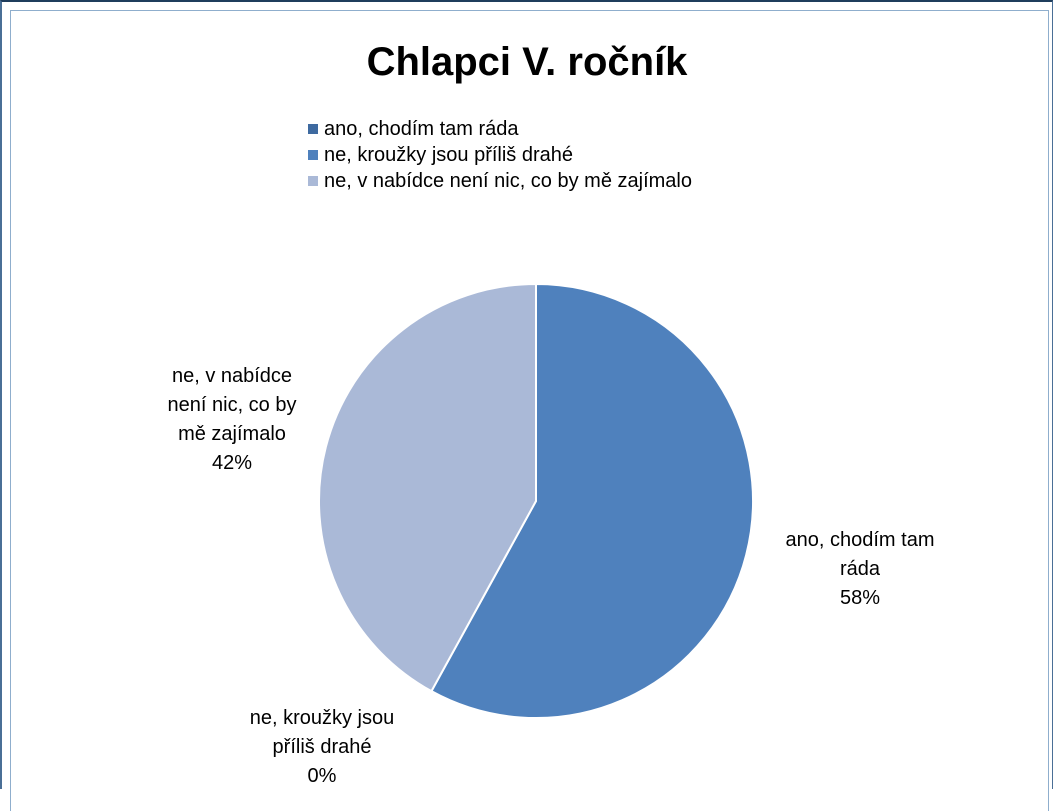 Image resolution: width=1053 pixels, height=811 pixels. Describe the element at coordinates (527, 62) in the screenshot. I see `chart-title: Chlapci V. ročník` at that location.